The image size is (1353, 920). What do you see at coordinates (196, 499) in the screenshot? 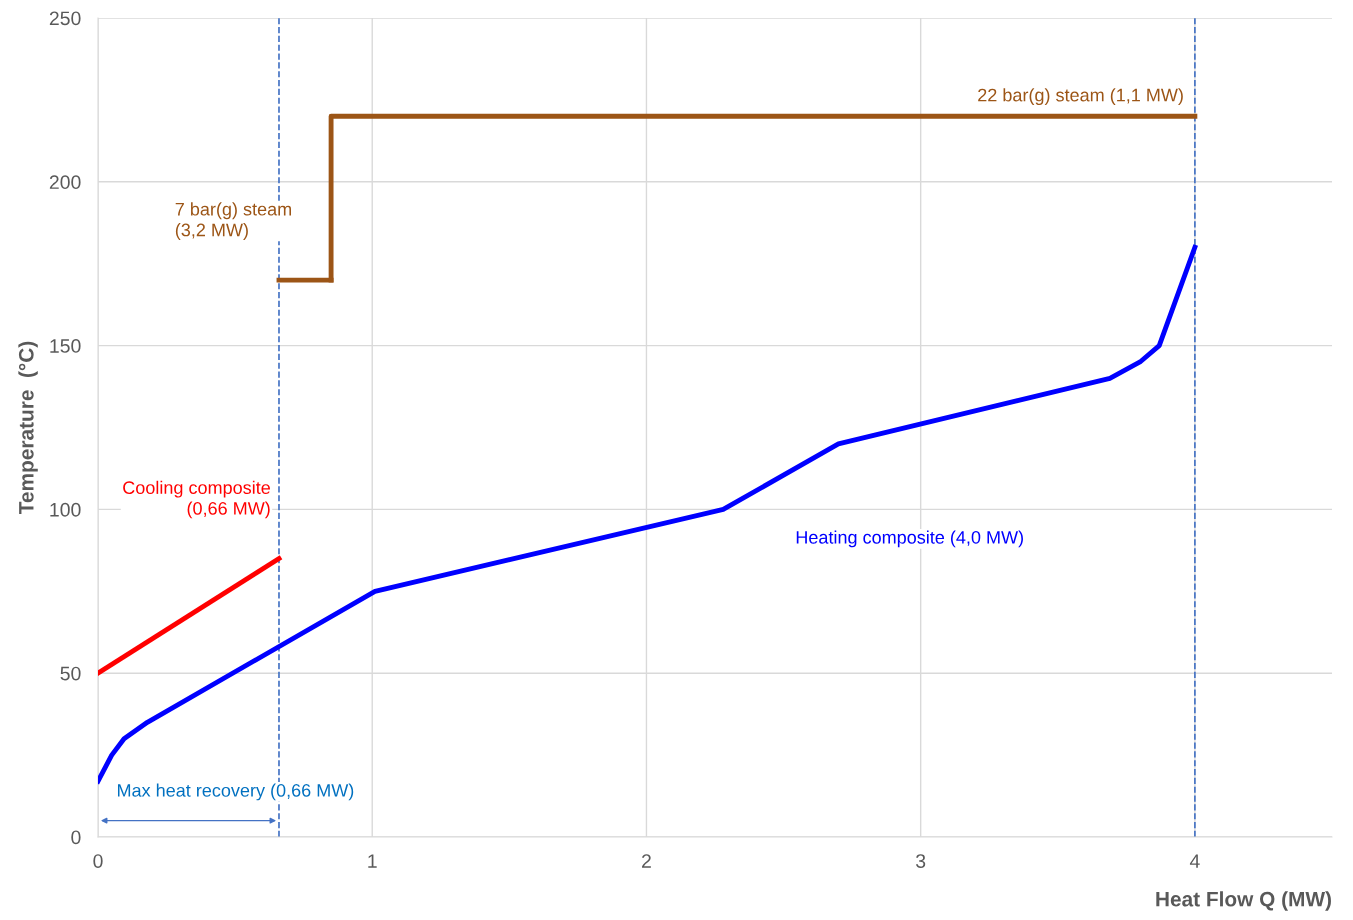
I see `text: Cooling composite (0,66 MW)` at bounding box center [196, 499].